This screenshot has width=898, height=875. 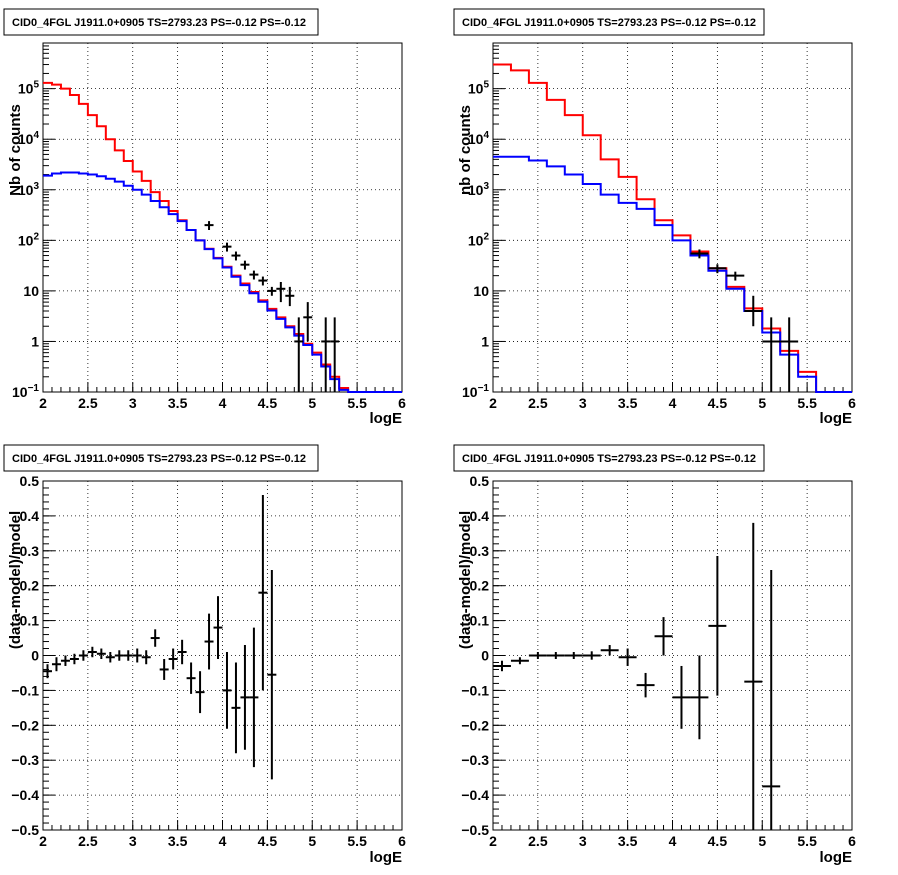 I want to click on y-axis-label: Nb of counts, so click(x=15, y=150).